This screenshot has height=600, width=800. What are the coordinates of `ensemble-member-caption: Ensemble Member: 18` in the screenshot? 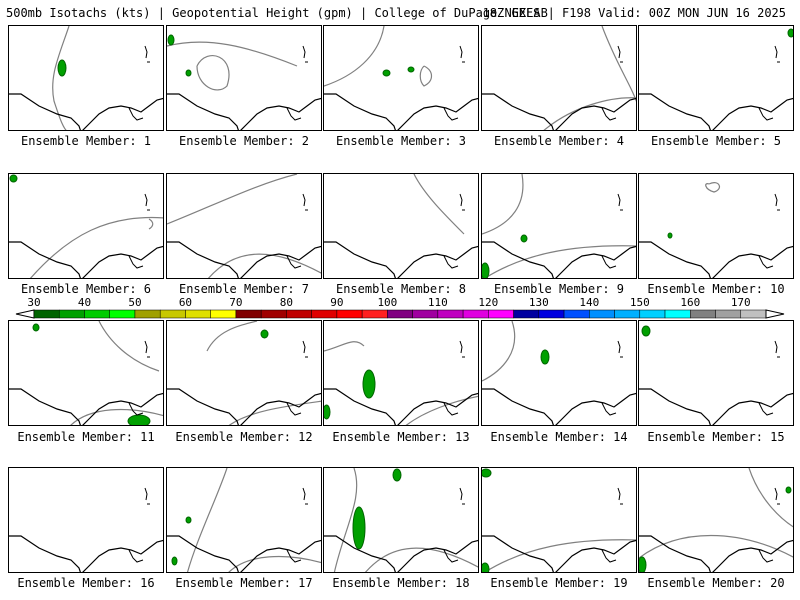 It's located at (401, 583).